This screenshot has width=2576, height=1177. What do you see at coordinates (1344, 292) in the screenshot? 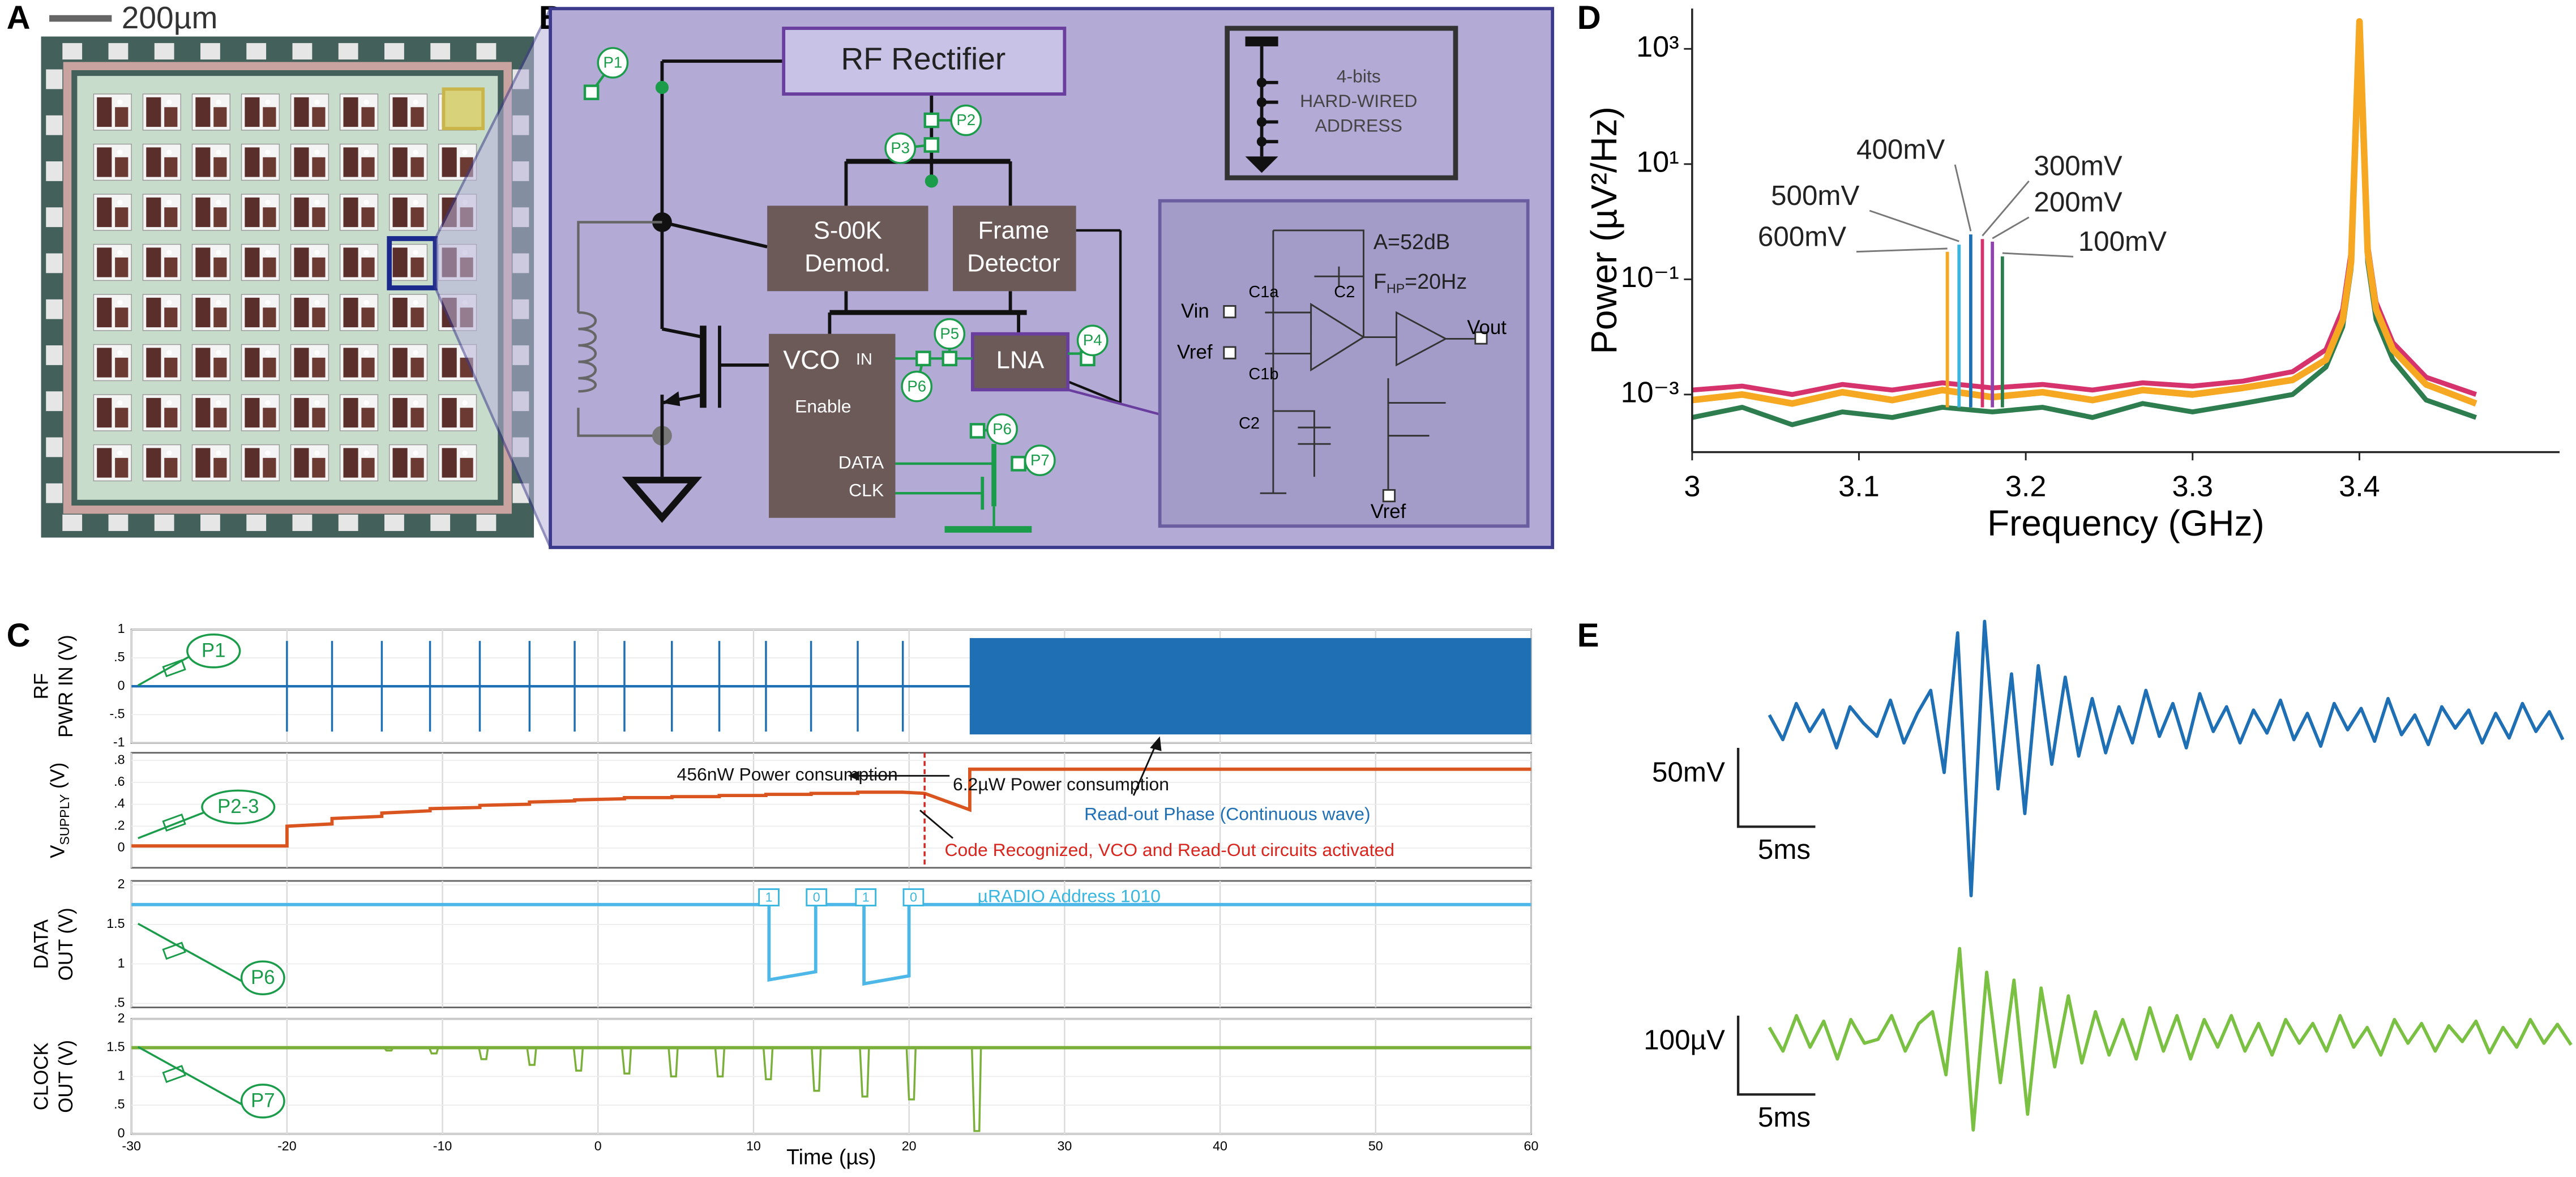
I see `lna-cap: C2` at bounding box center [1344, 292].